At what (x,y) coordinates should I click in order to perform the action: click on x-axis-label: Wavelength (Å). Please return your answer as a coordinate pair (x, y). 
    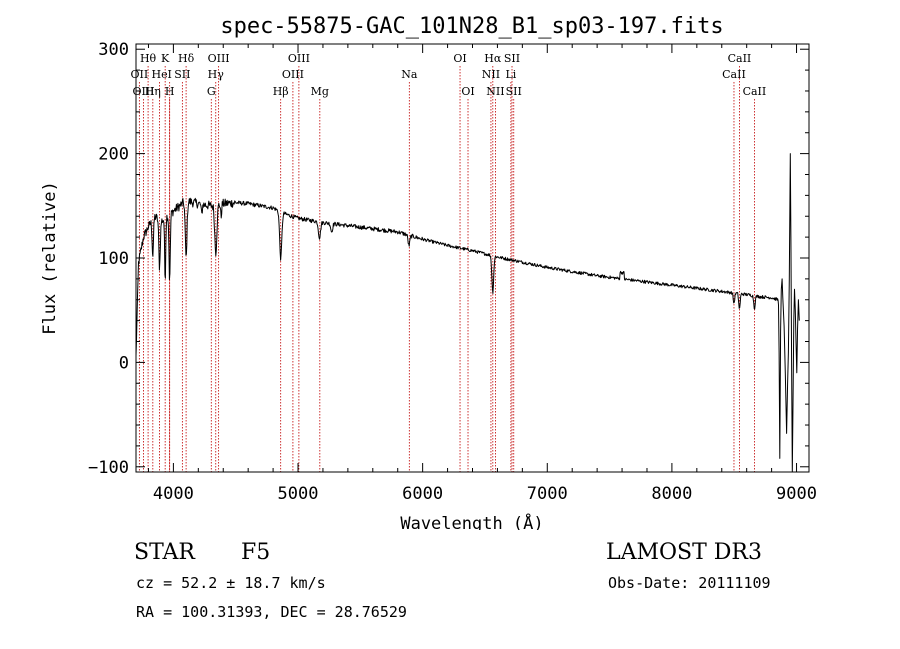
    Looking at the image, I should click on (471, 521).